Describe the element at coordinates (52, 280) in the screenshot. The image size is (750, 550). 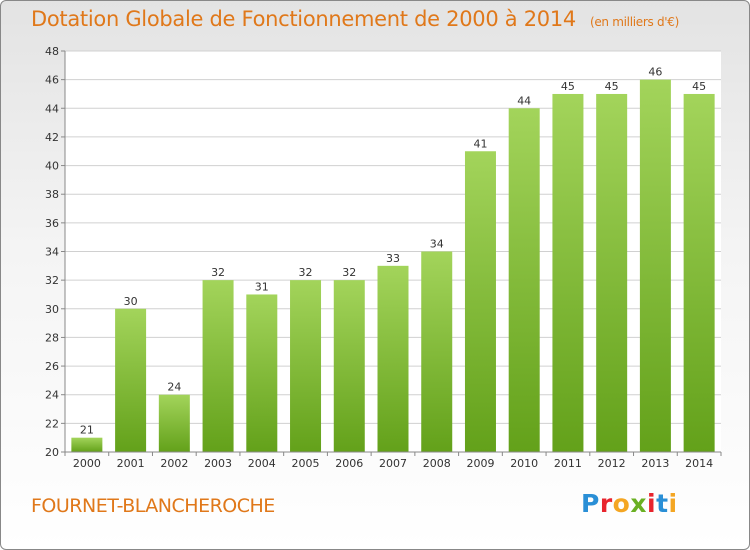
I see `y-tick-label: 32` at that location.